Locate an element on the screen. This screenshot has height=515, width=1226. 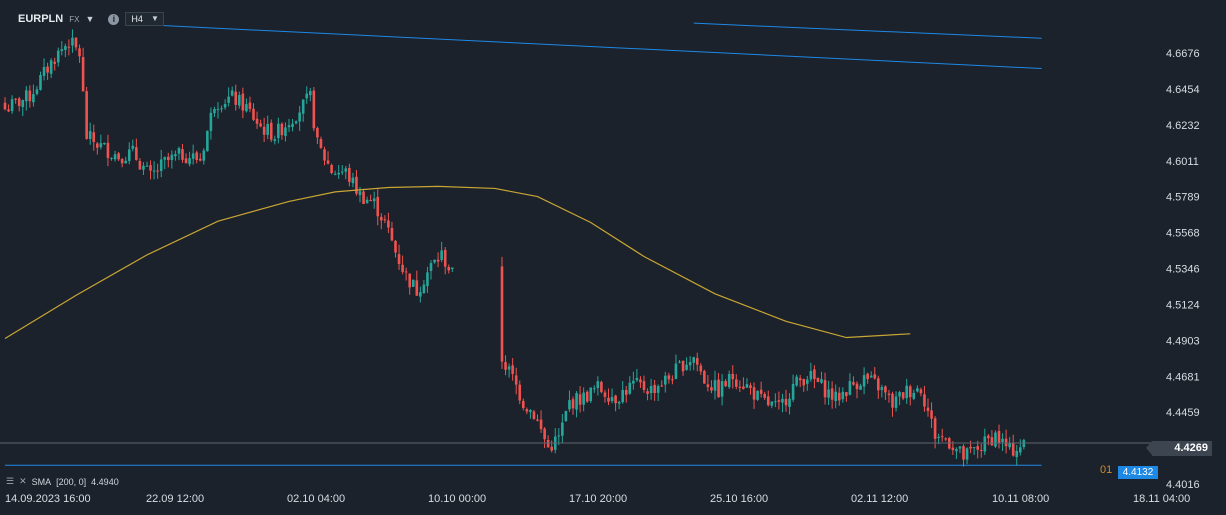
indicator-legend: ☰ ✕ SMA [200, 0] 4.4940 is located at coordinates (62, 481).